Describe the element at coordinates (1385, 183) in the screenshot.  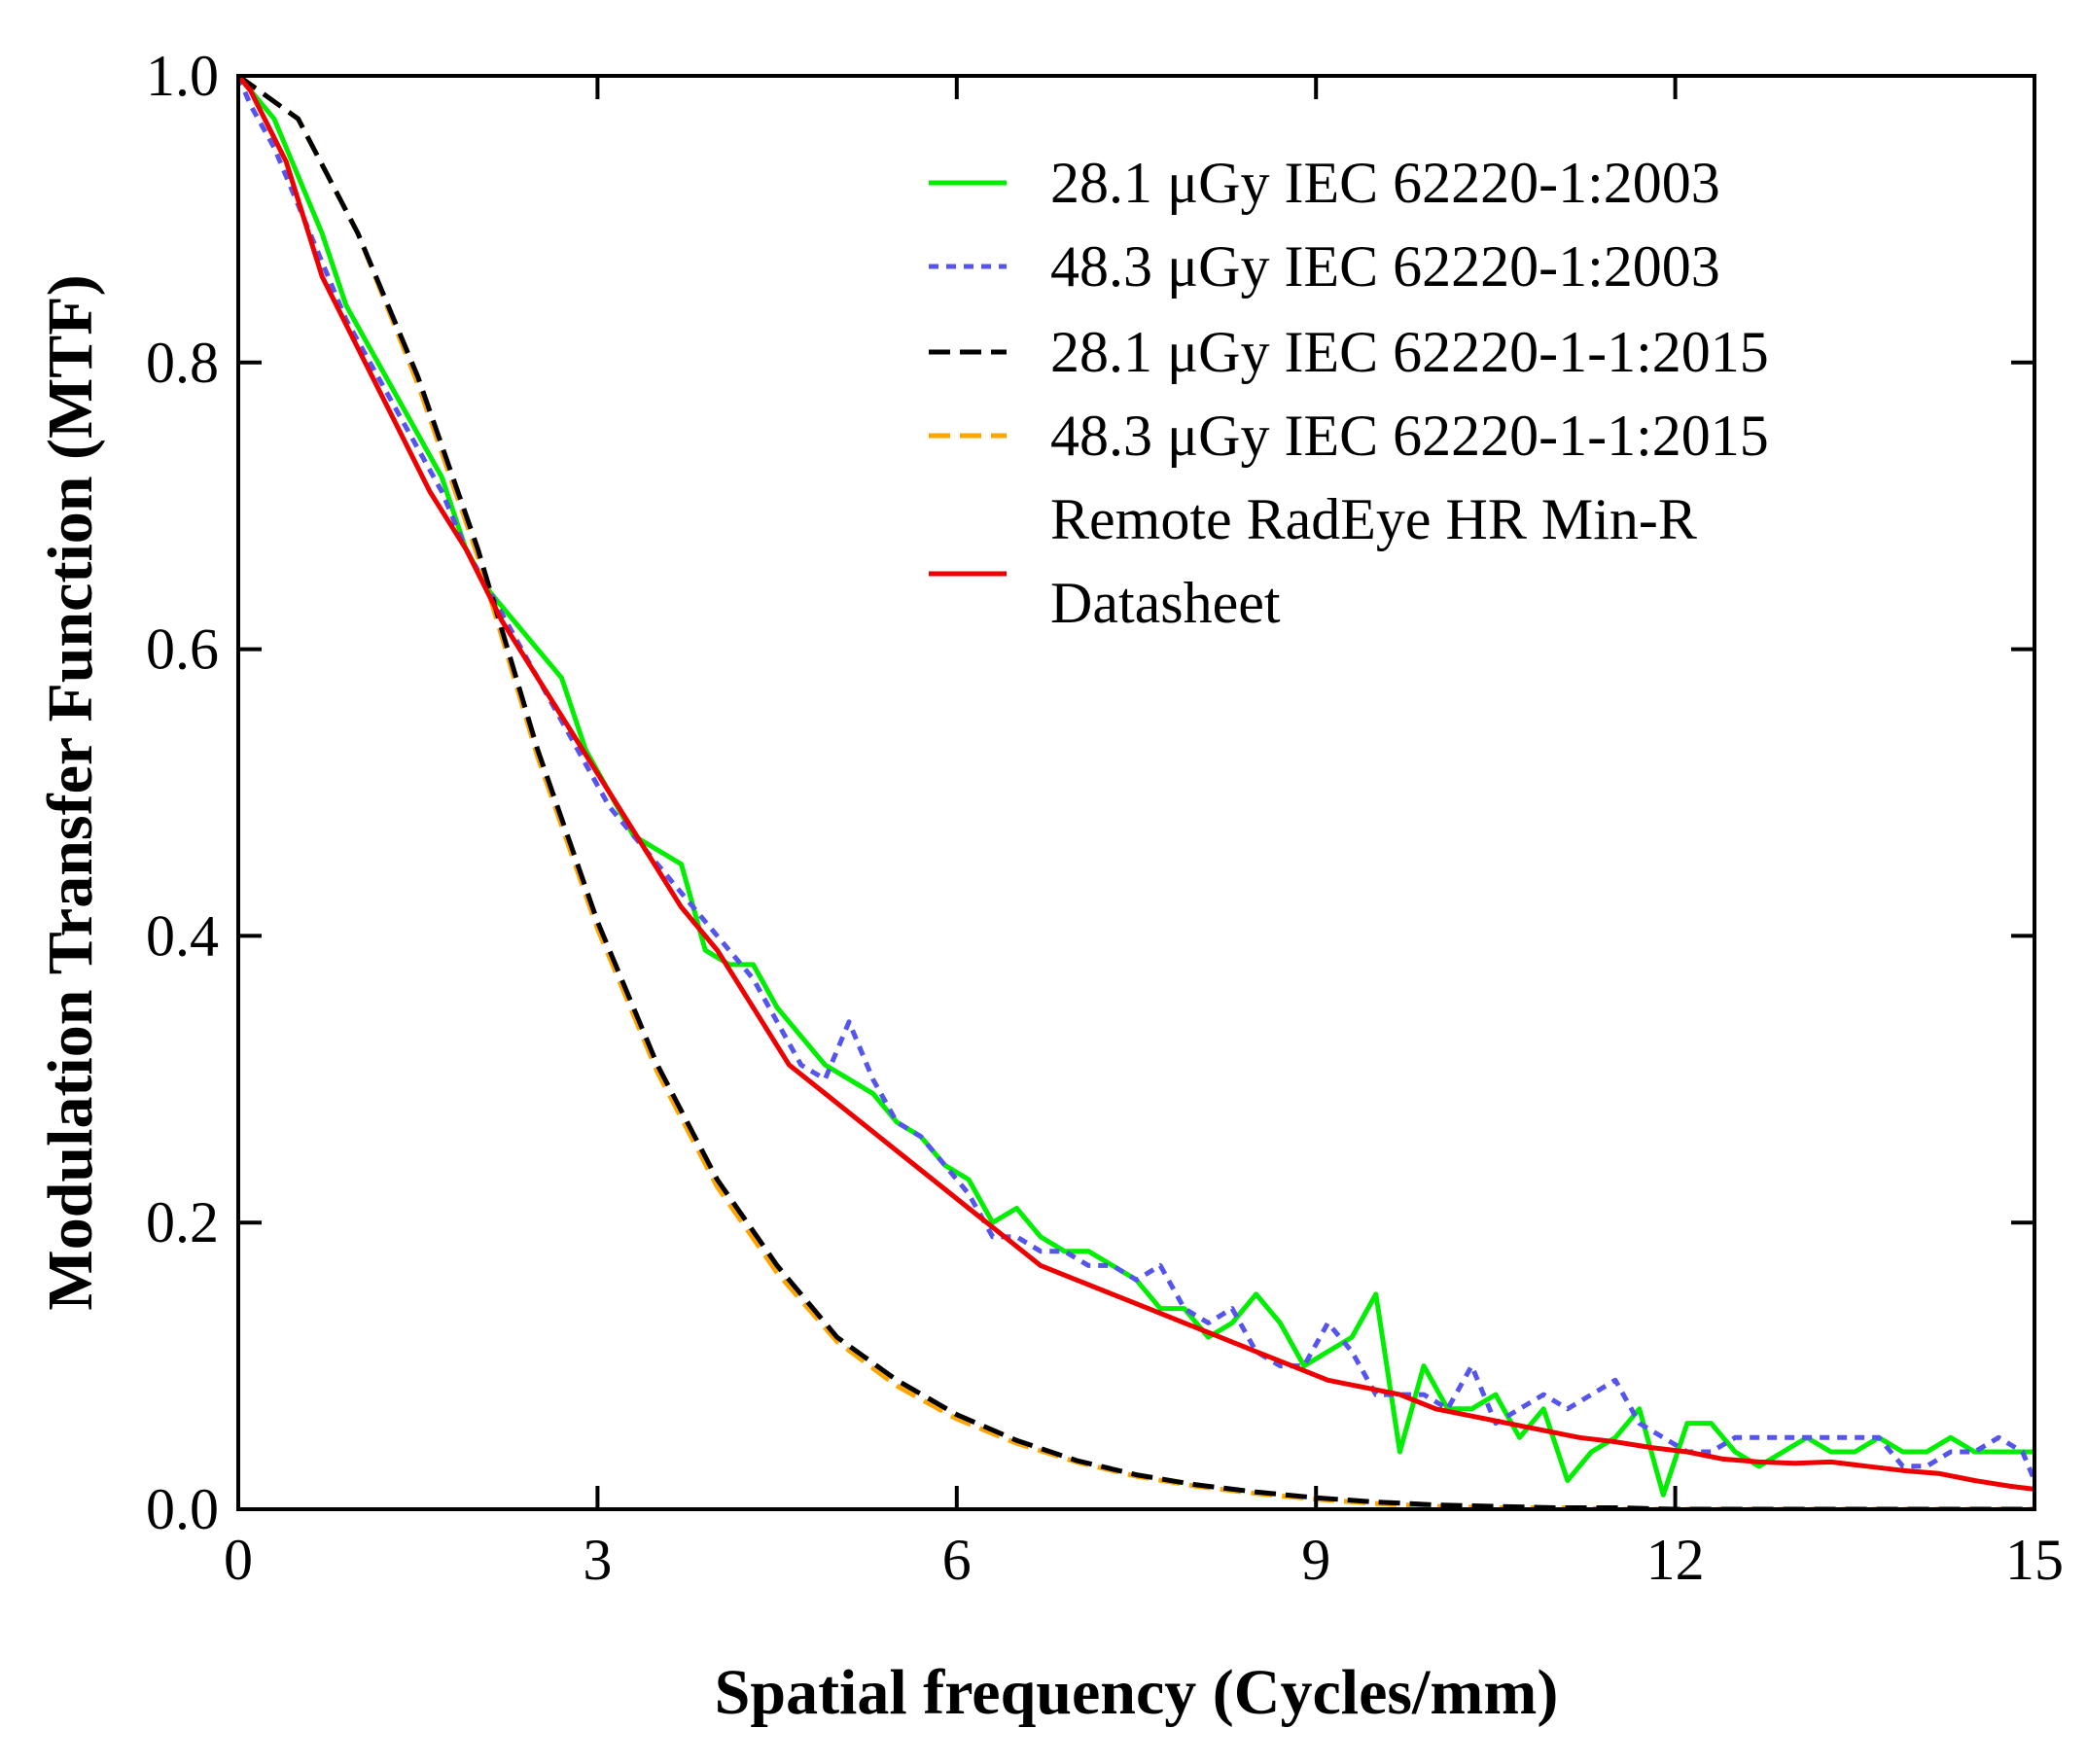
I see `legend-label: 28.1 μGy IEC 62220-1:2003` at that location.